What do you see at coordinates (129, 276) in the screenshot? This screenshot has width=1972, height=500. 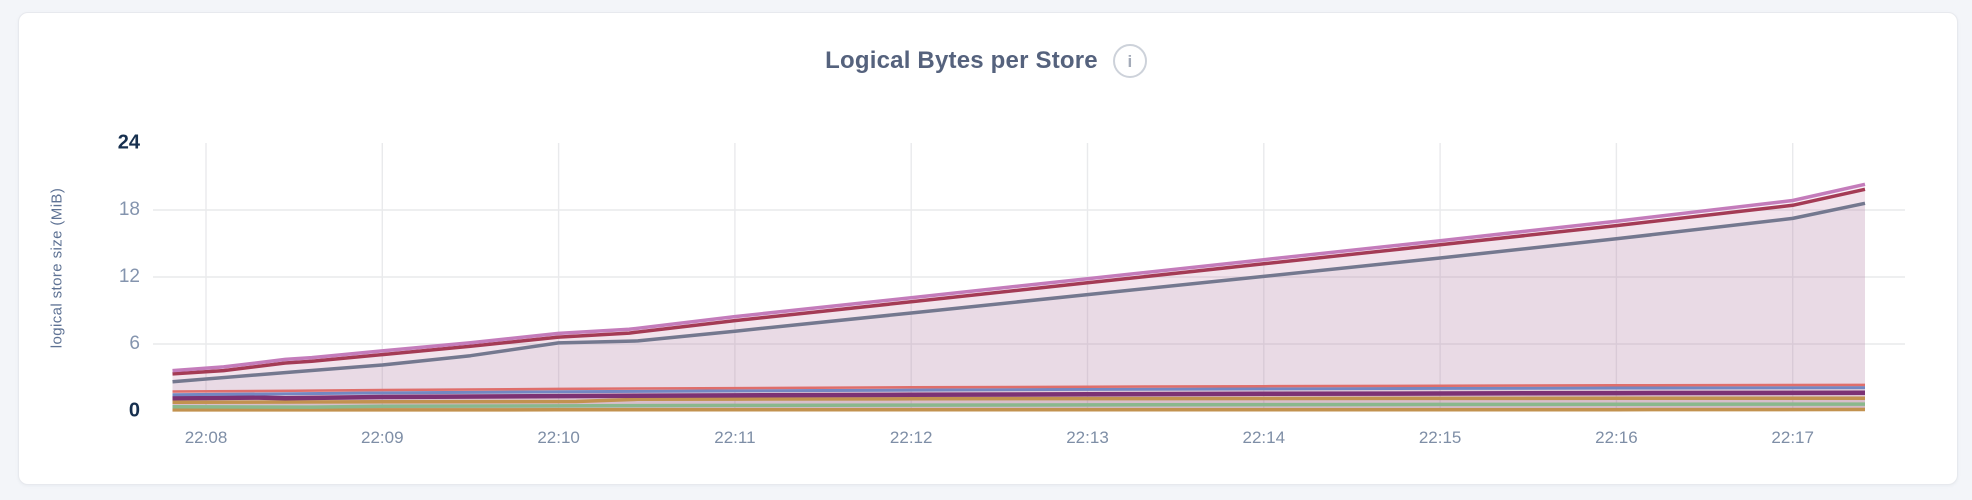 I see `y-tick-12: 12` at bounding box center [129, 276].